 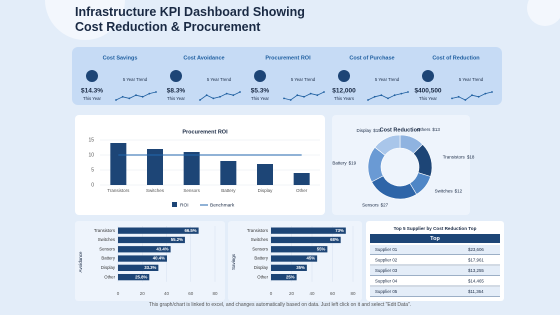 I want to click on value-label: $27, so click(x=385, y=205).